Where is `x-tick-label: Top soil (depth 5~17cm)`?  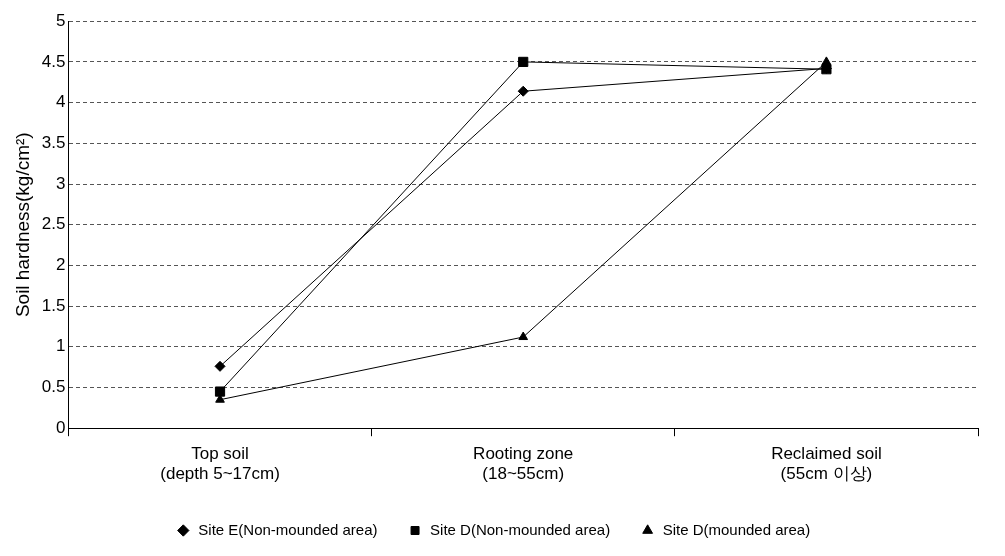 x-tick-label: Top soil (depth 5~17cm) is located at coordinates (220, 464).